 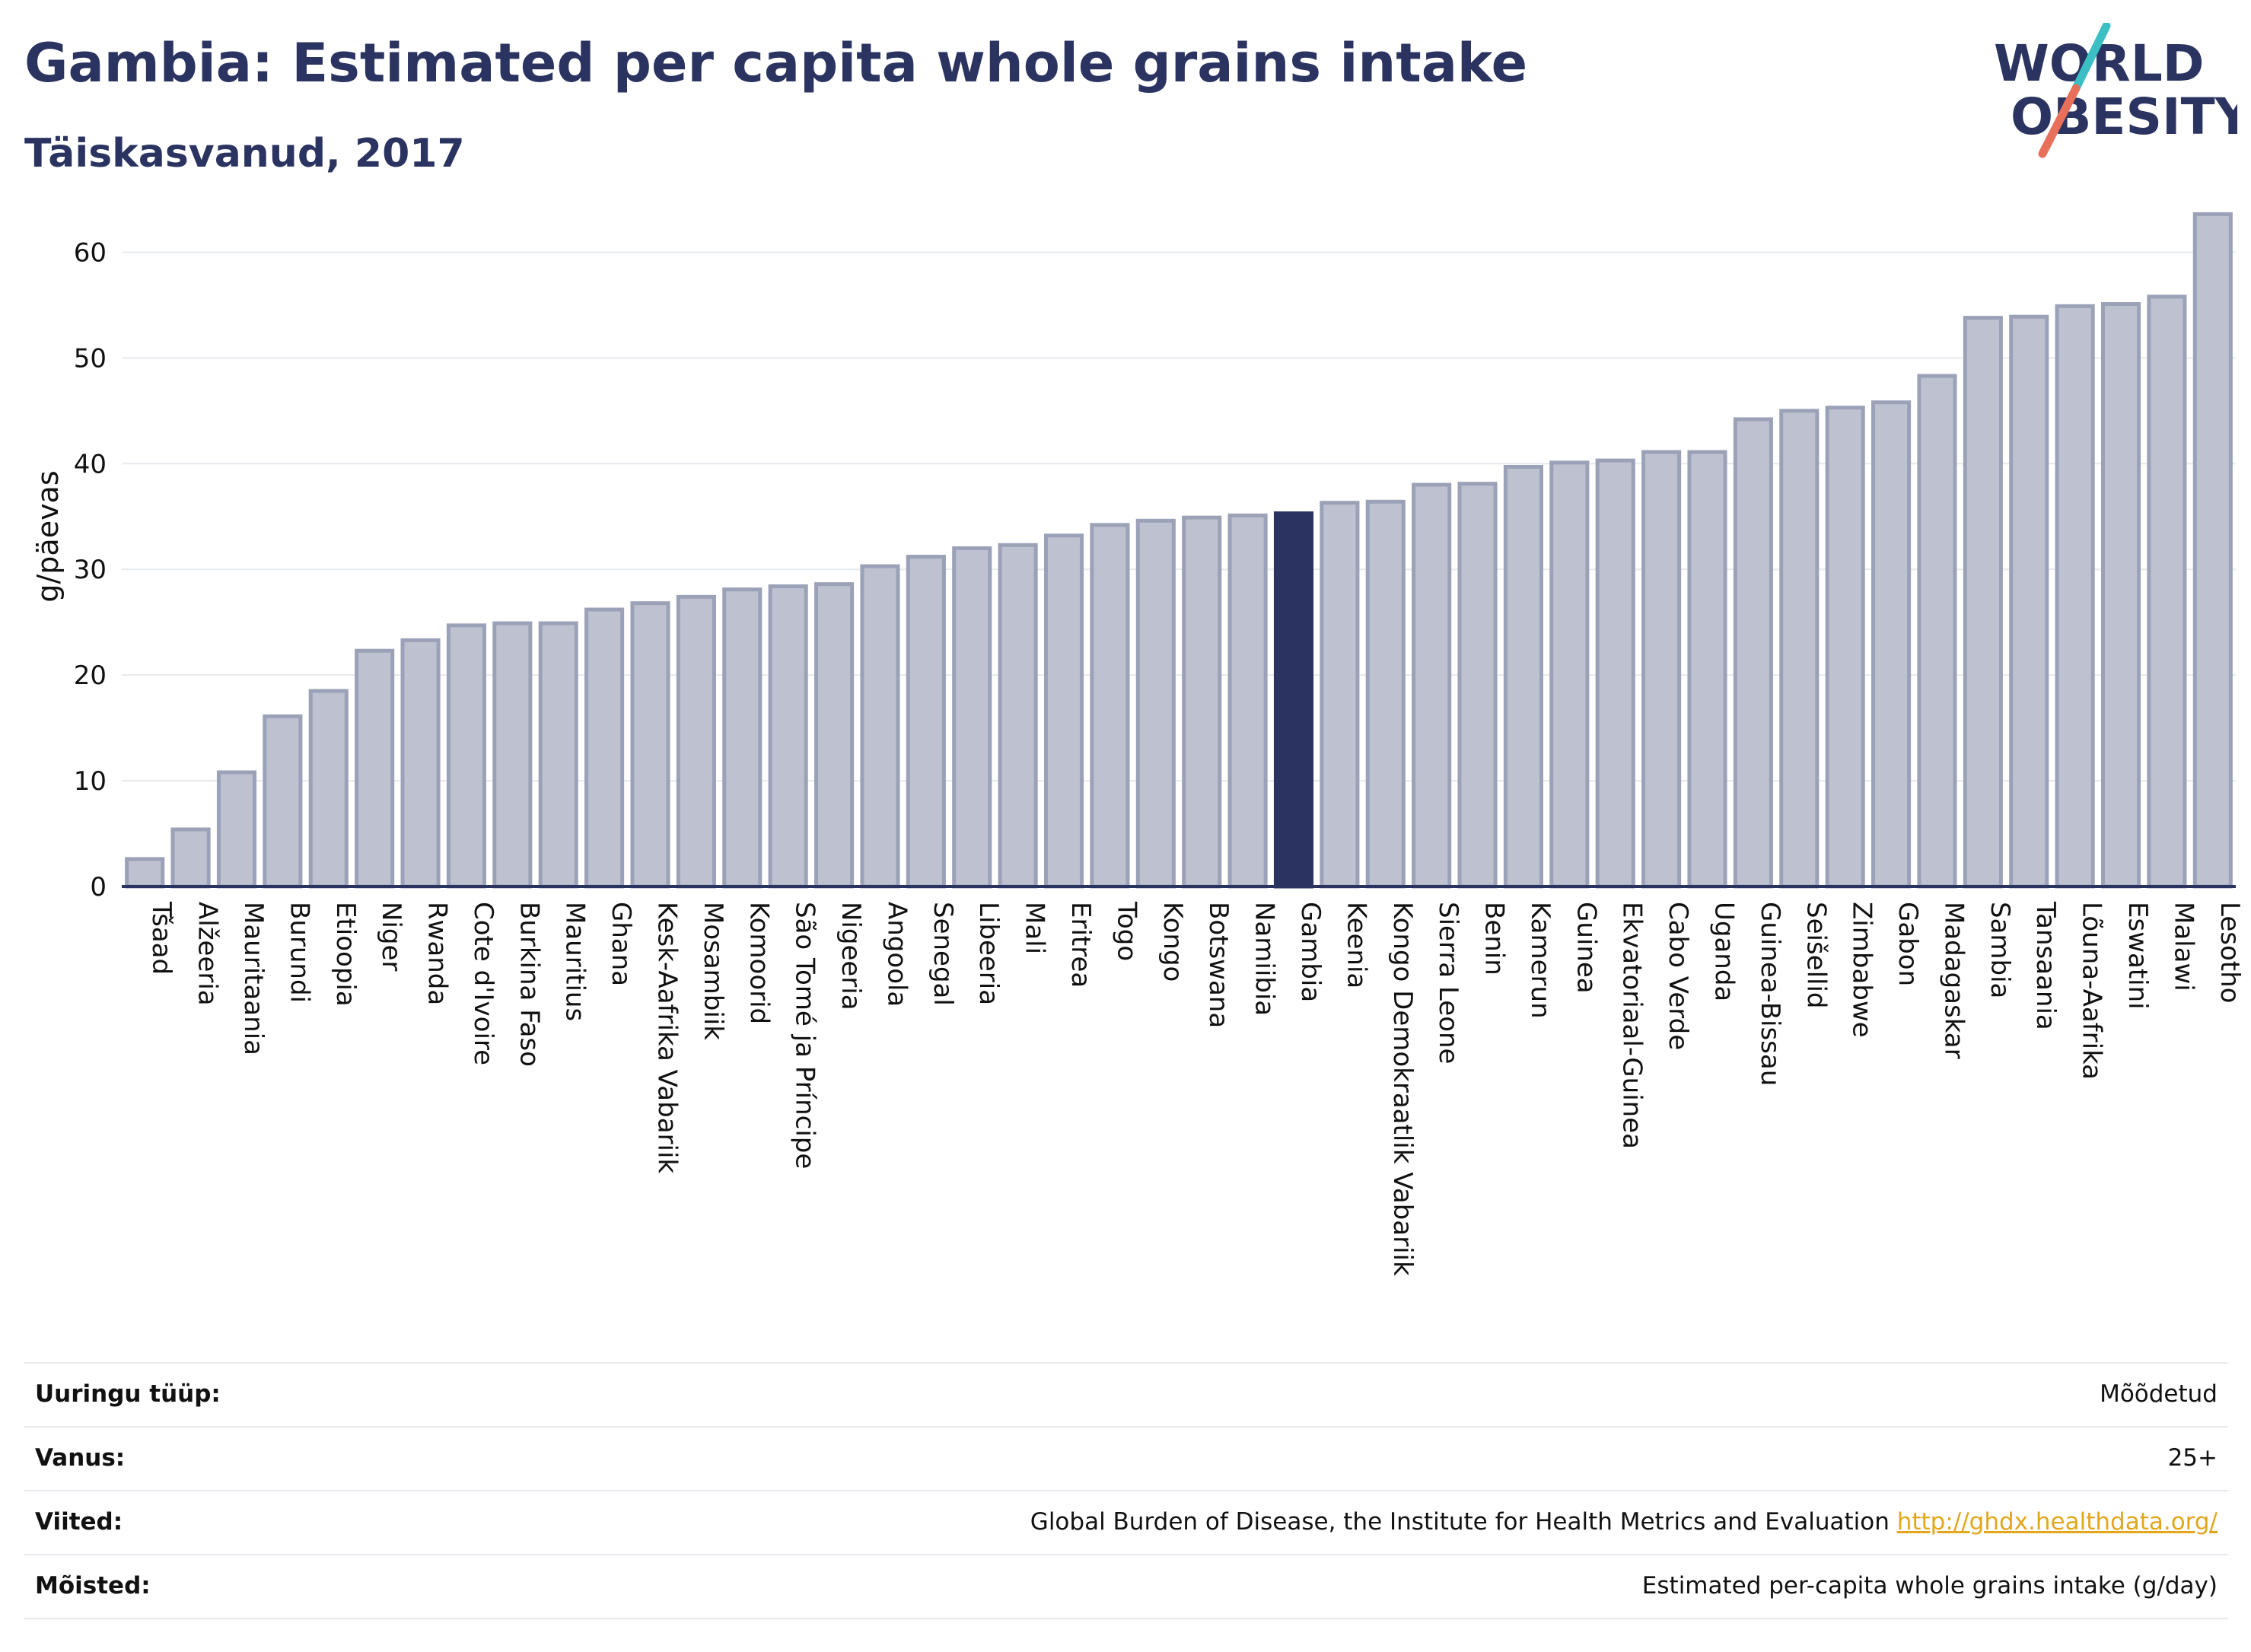 I want to click on x-tick-label: Mosambiik, so click(x=713, y=971).